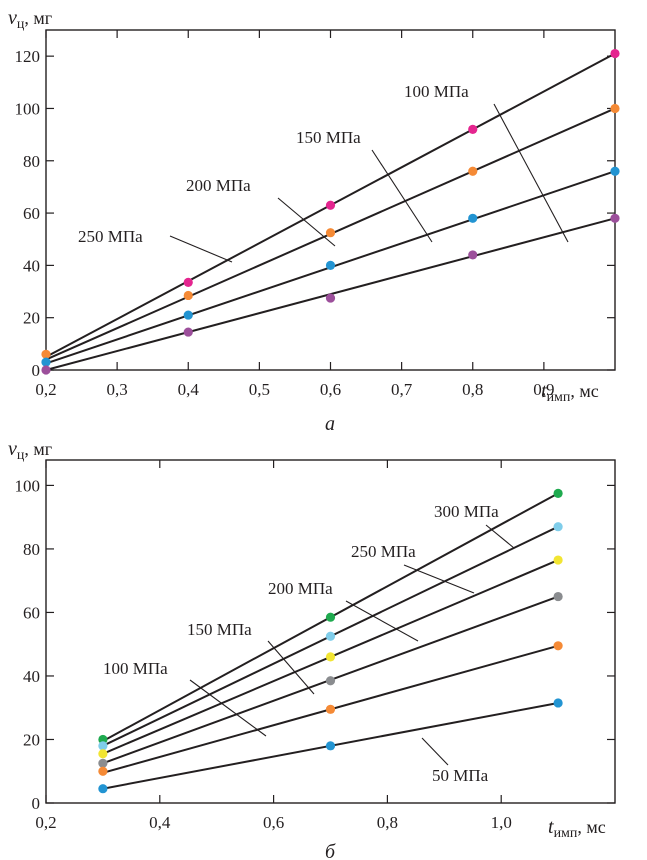  What do you see at coordinates (28, 56) in the screenshot?
I see `y-tick-label: 120` at bounding box center [28, 56].